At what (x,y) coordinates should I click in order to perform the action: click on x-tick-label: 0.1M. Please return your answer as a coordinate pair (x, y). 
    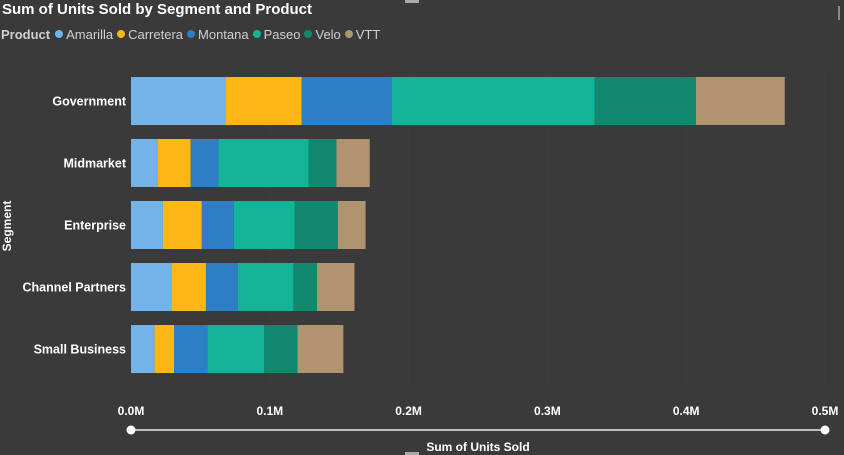
    Looking at the image, I should click on (269, 411).